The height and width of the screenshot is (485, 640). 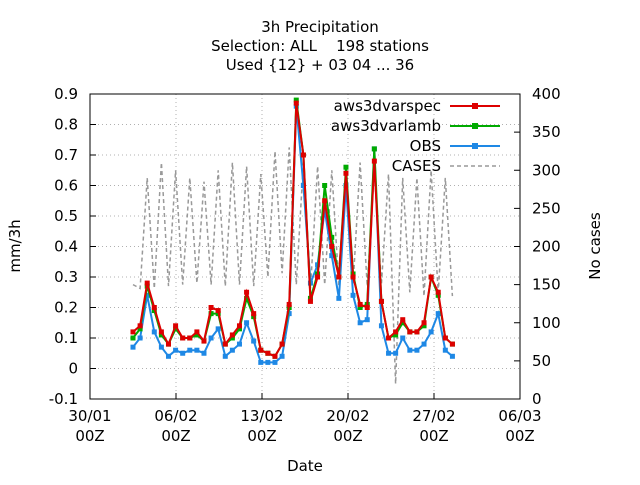 What do you see at coordinates (416, 166) in the screenshot?
I see `legend-label: CASES` at bounding box center [416, 166].